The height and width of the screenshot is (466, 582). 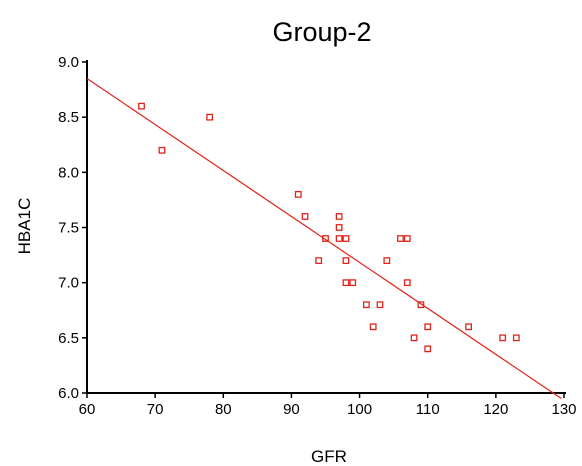 I want to click on y-tick-label: 6.5, so click(x=68, y=338).